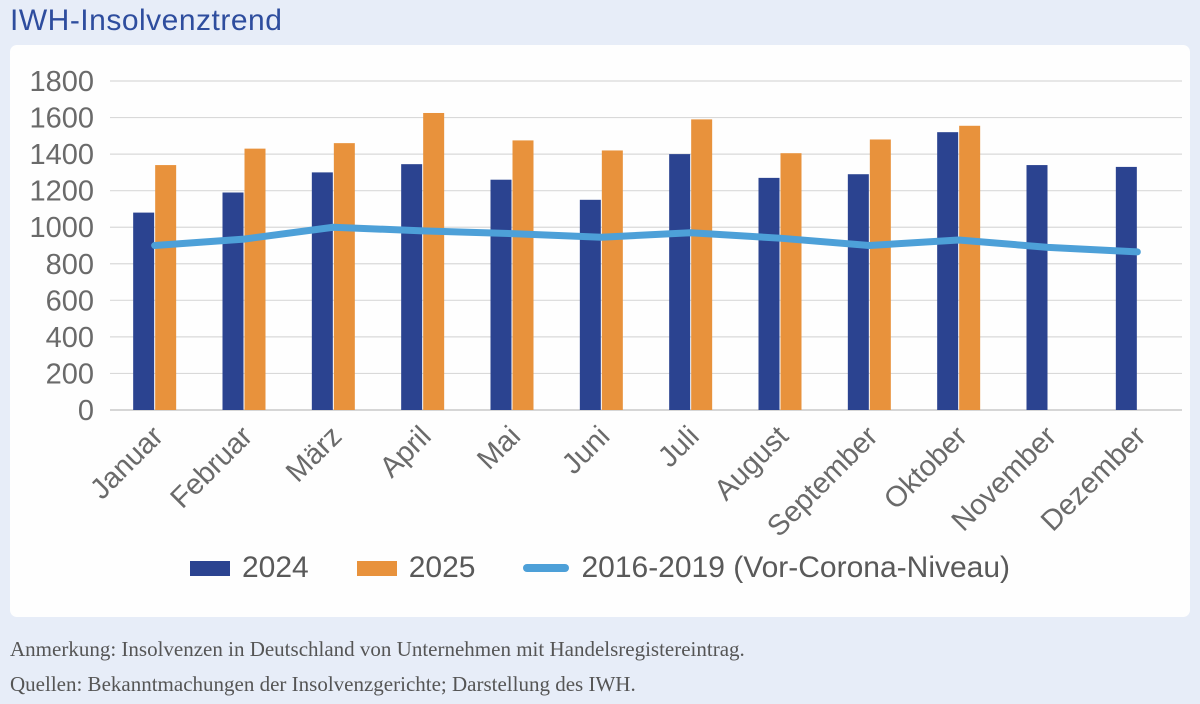 The image size is (1200, 704). I want to click on bar-2024-März, so click(322, 291).